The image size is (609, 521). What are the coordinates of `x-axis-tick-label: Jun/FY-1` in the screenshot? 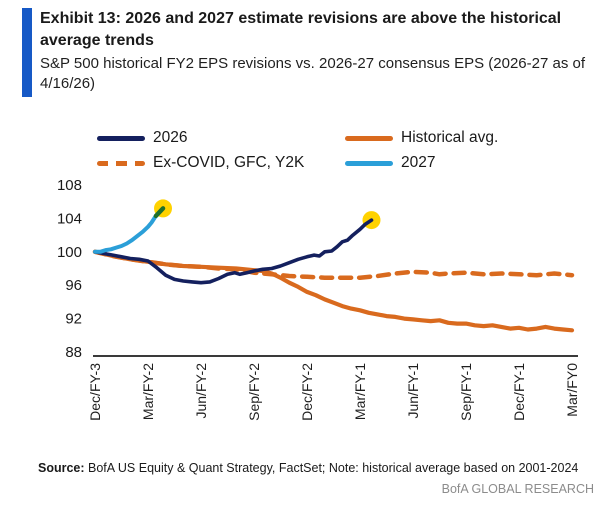 It's located at (413, 391).